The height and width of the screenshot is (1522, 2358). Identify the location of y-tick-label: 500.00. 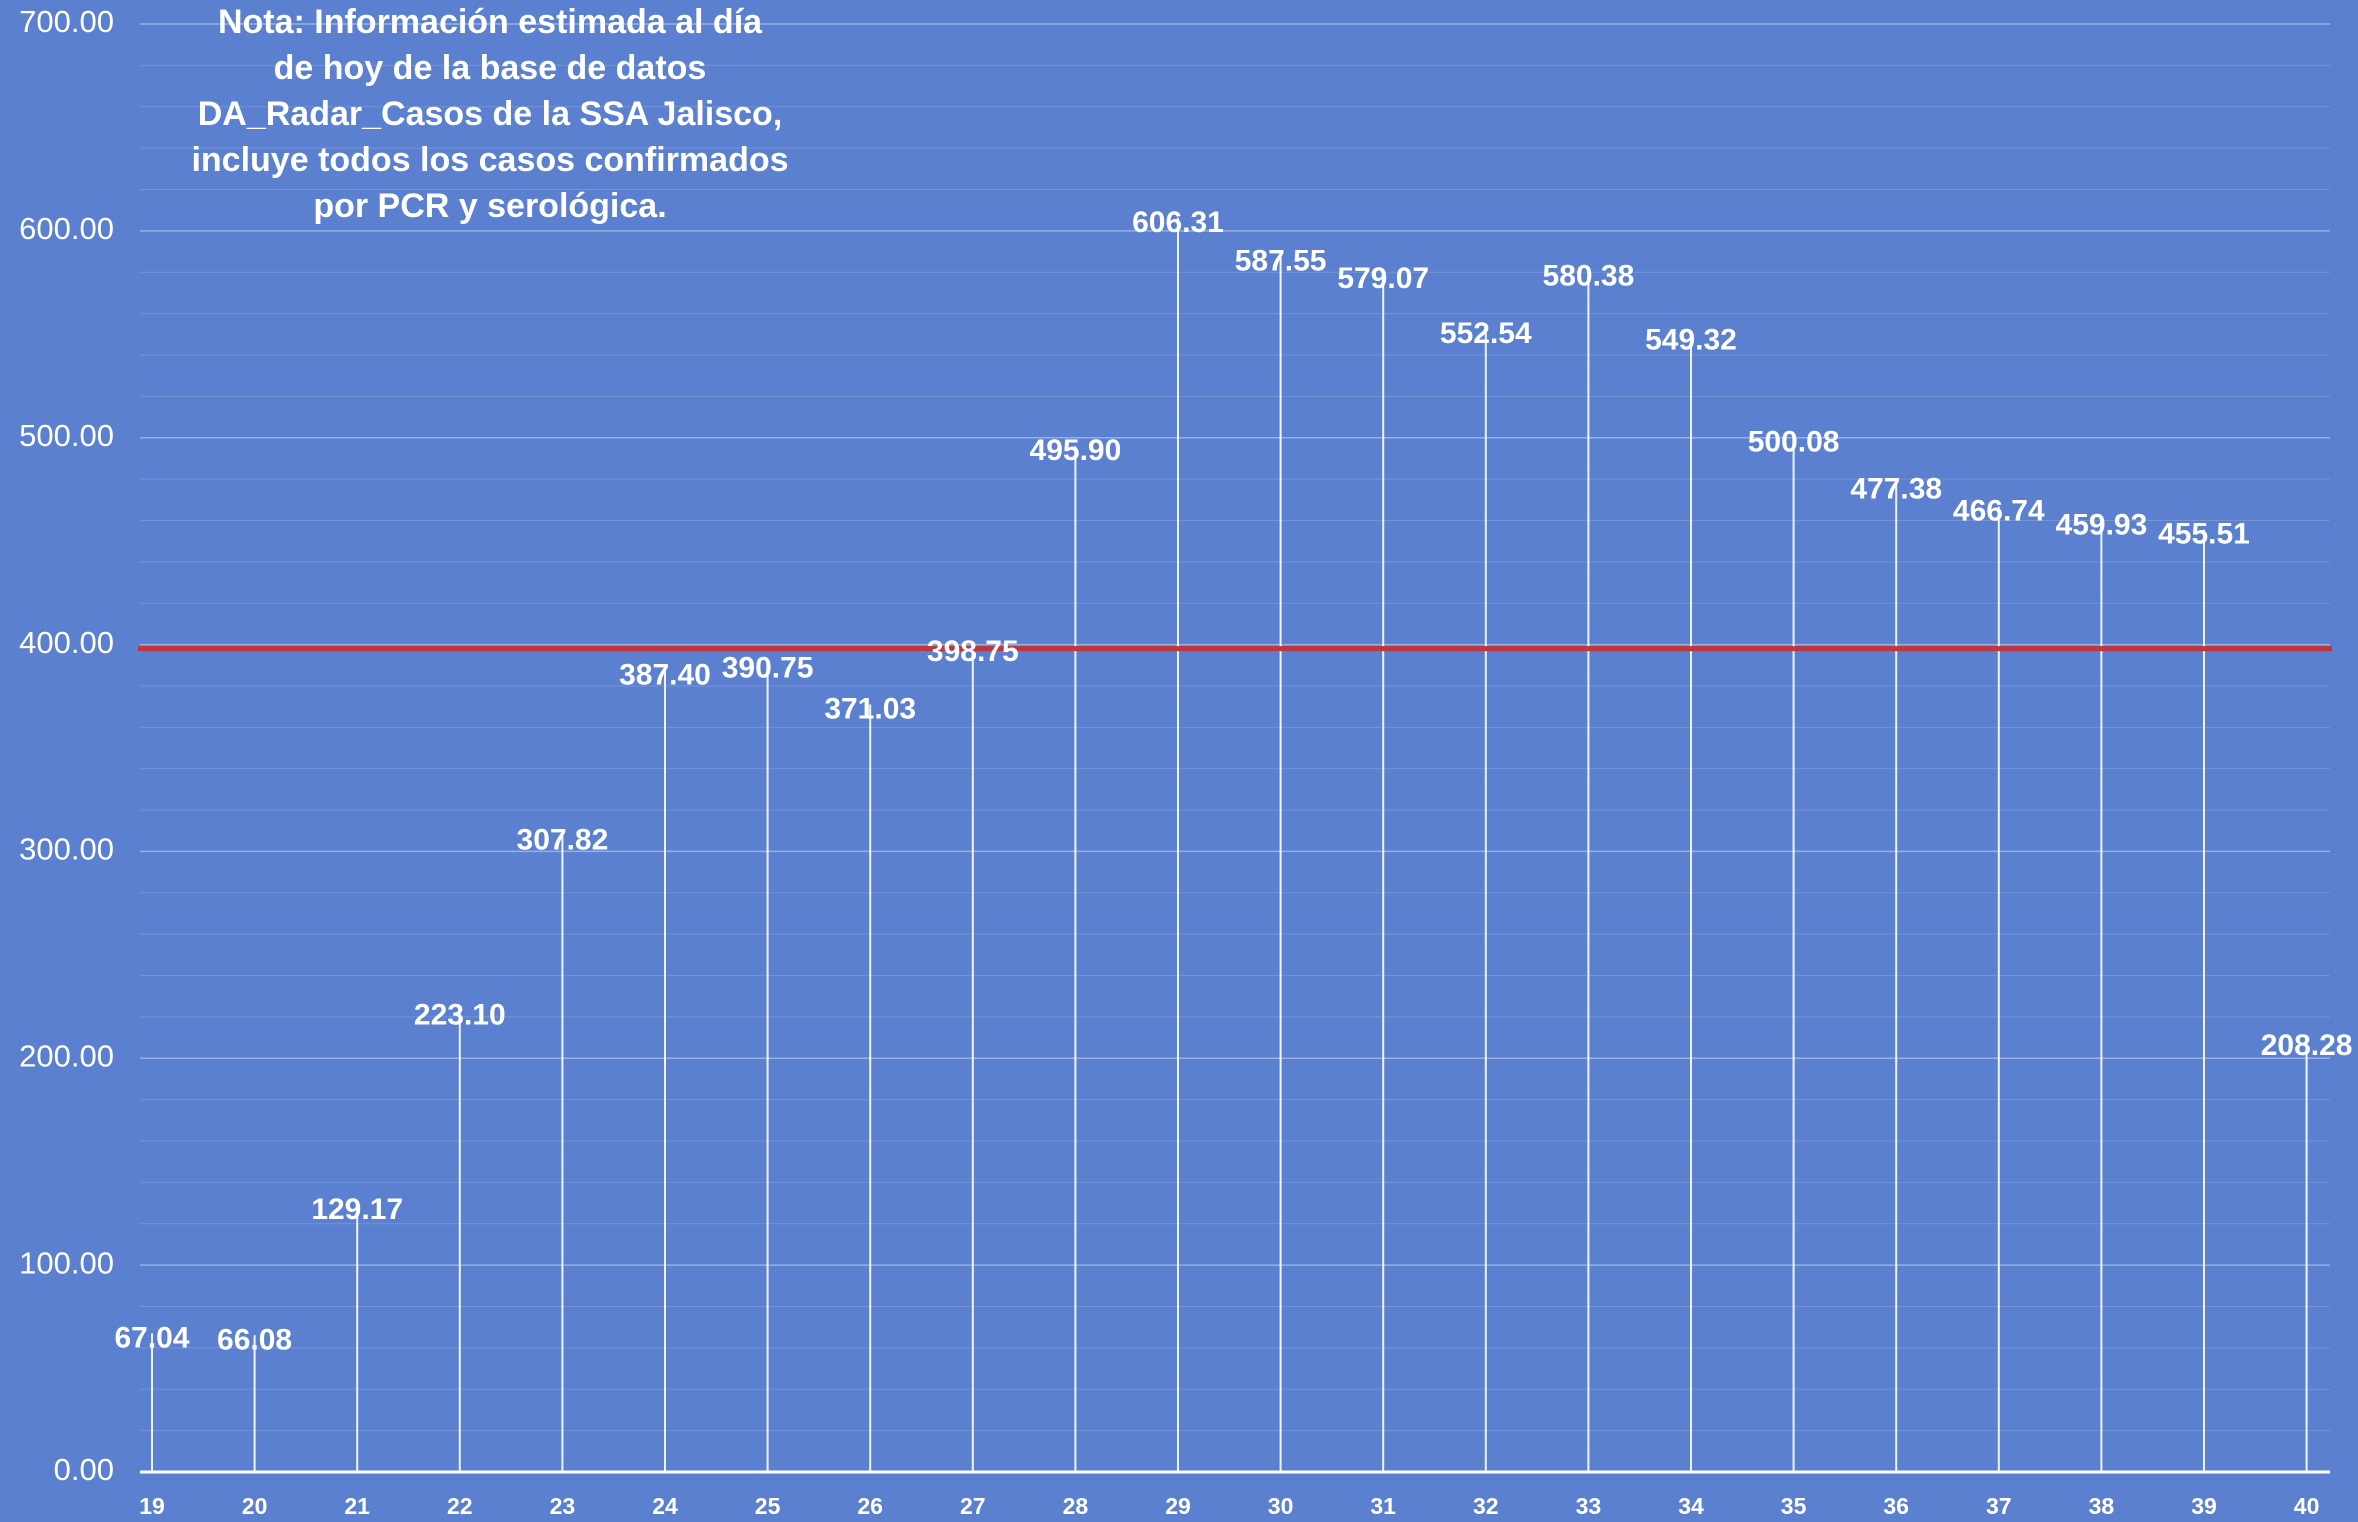
(66, 435).